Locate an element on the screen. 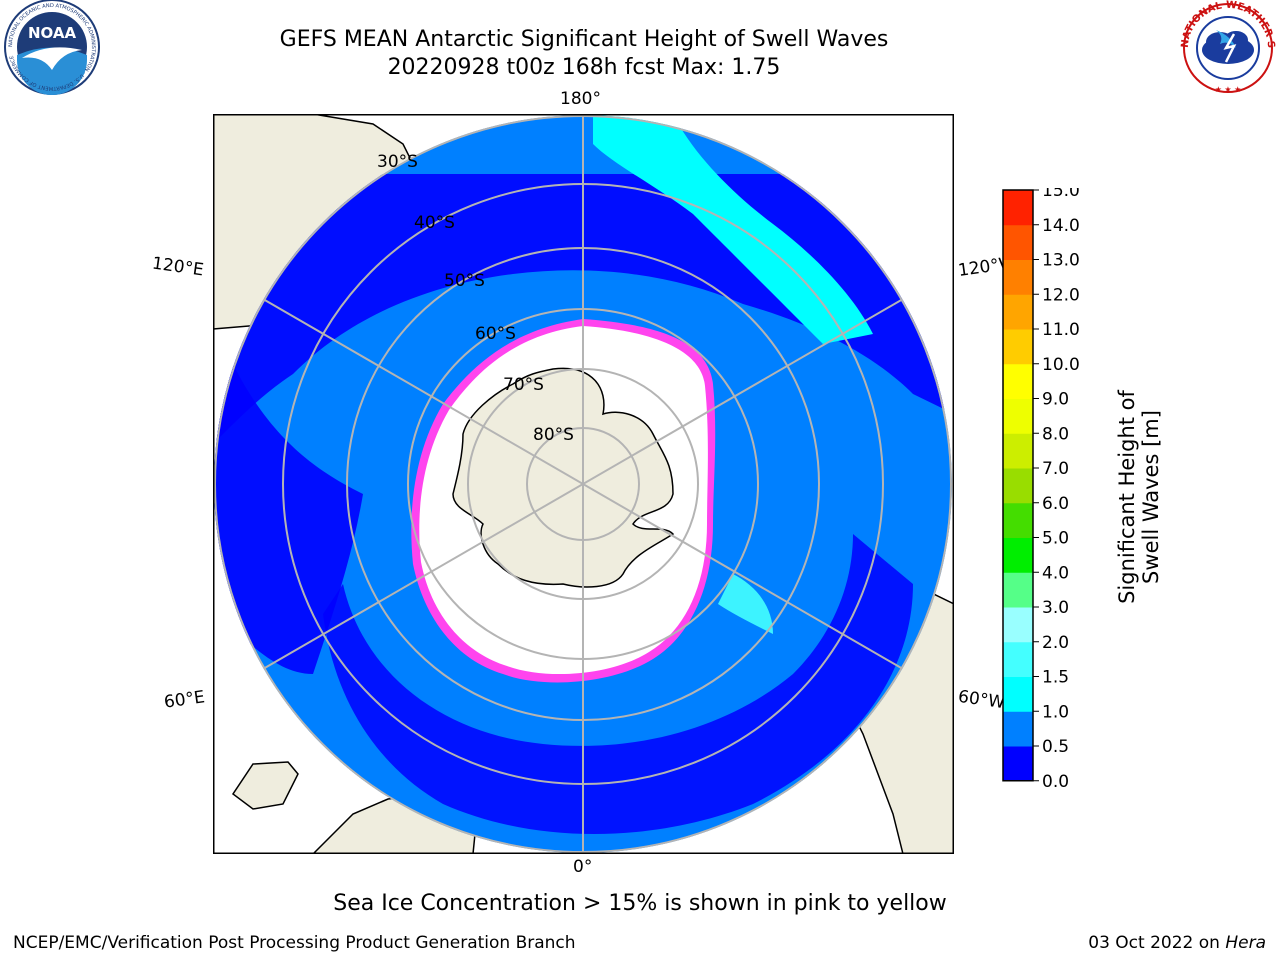 Image resolution: width=1280 pixels, height=960 pixels. lat-label-80s: 80°S is located at coordinates (553, 435).